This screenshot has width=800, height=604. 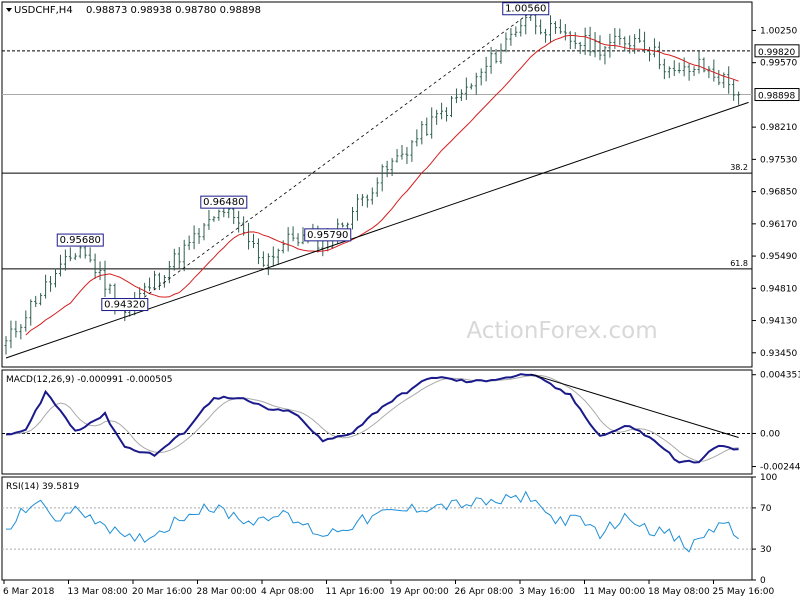 I want to click on annotation-label: 0.96480, so click(x=223, y=202).